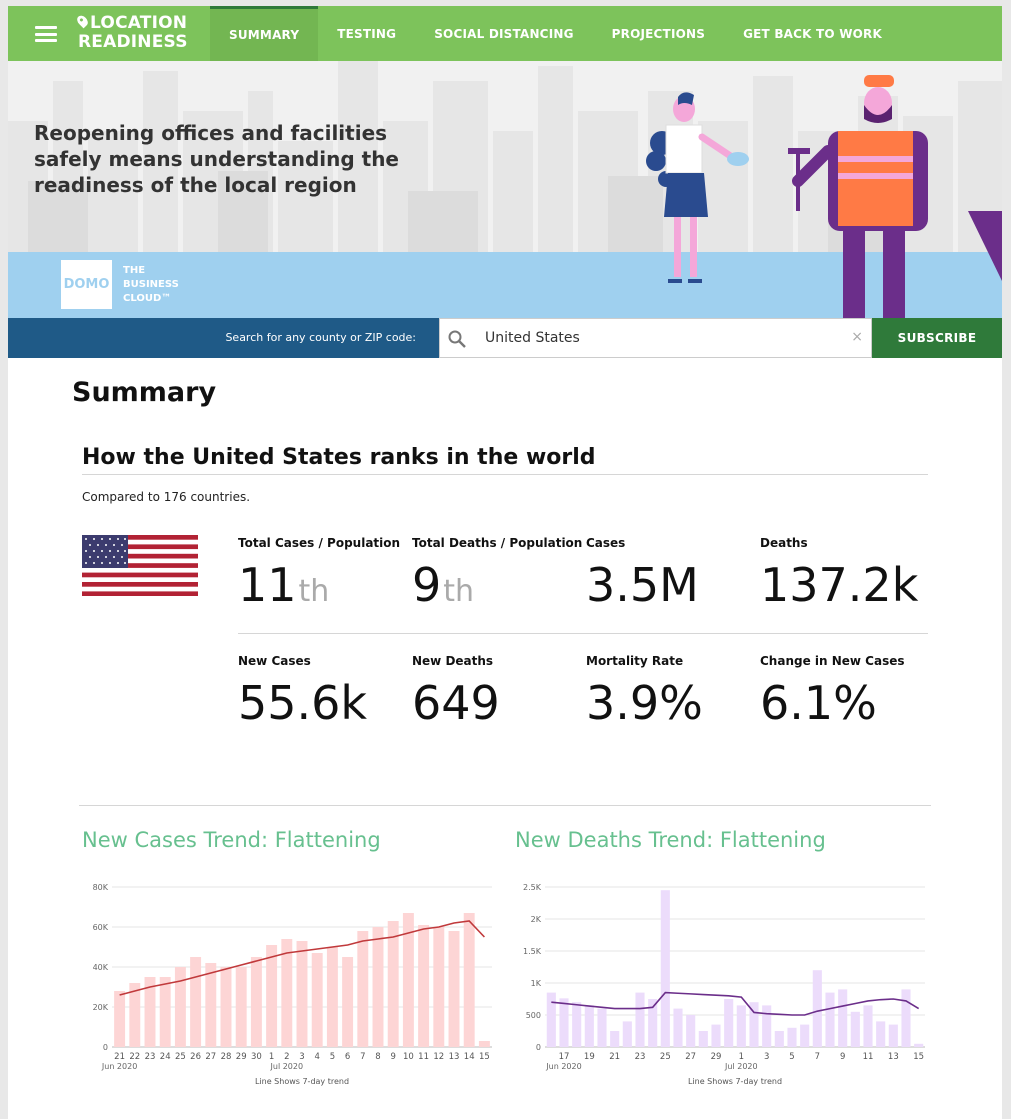  I want to click on subscribe-button: SUBSCRIBE, so click(937, 338).